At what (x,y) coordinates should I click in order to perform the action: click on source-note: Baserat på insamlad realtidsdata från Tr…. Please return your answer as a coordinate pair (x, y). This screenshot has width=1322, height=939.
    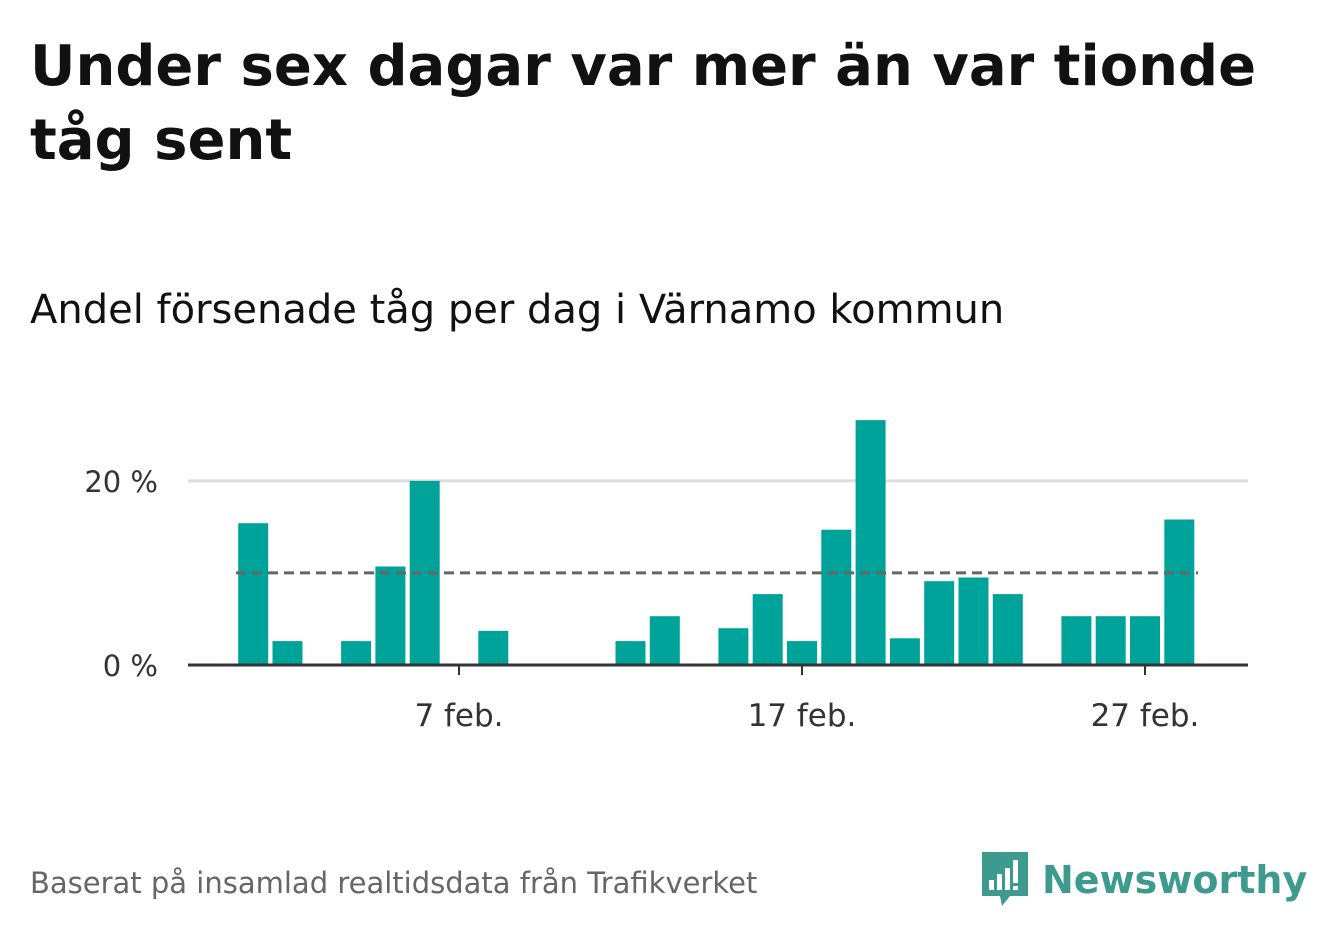
    Looking at the image, I should click on (394, 883).